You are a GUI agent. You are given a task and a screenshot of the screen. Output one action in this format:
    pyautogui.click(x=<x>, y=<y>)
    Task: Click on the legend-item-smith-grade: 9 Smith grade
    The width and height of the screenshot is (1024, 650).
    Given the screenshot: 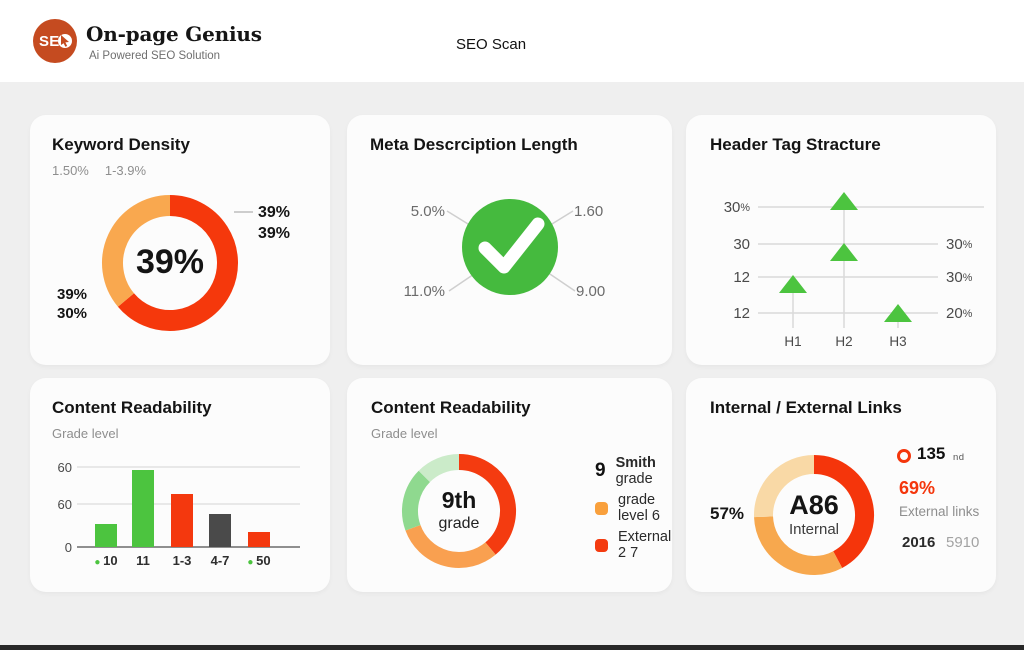 What is the action you would take?
    pyautogui.click(x=633, y=471)
    